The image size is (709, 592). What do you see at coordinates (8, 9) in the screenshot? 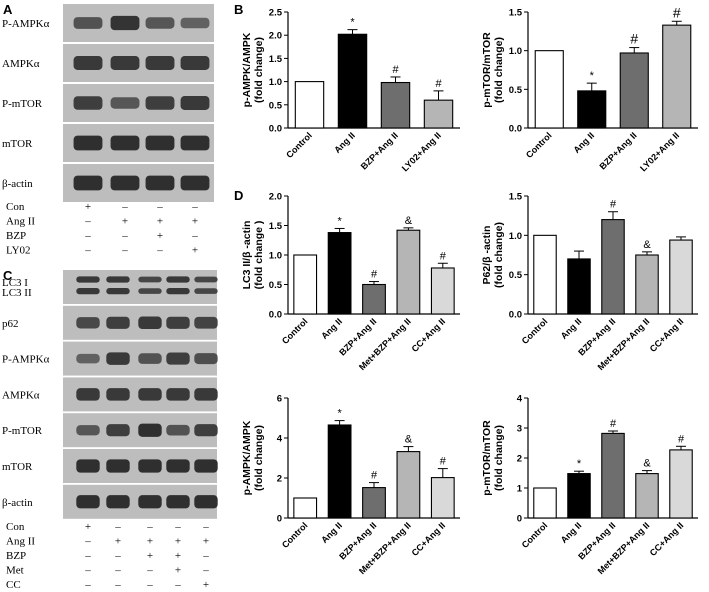
I see `blot-panel-a-letter: A` at bounding box center [8, 9].